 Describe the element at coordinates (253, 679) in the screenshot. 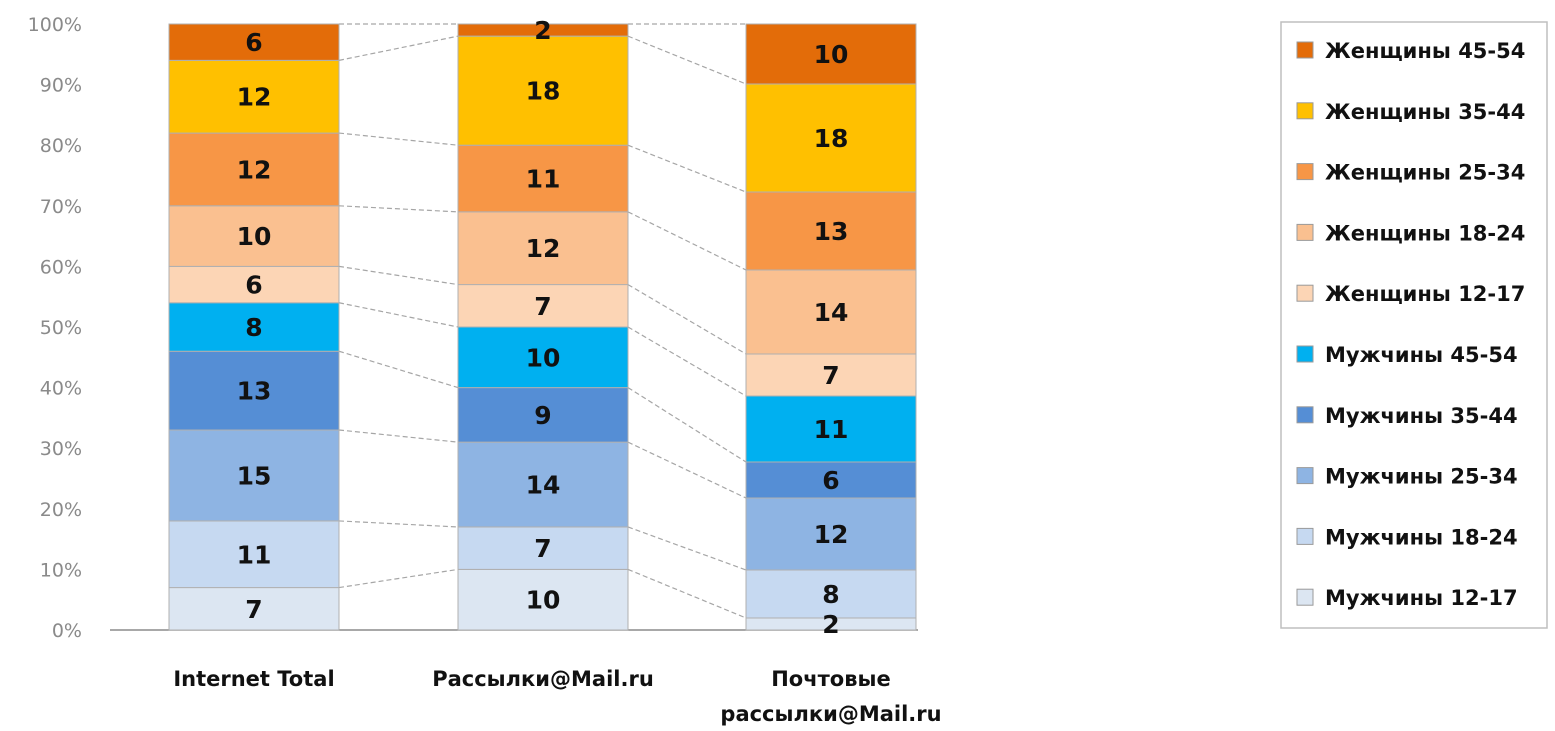

I see `category-label: Internet Total` at that location.